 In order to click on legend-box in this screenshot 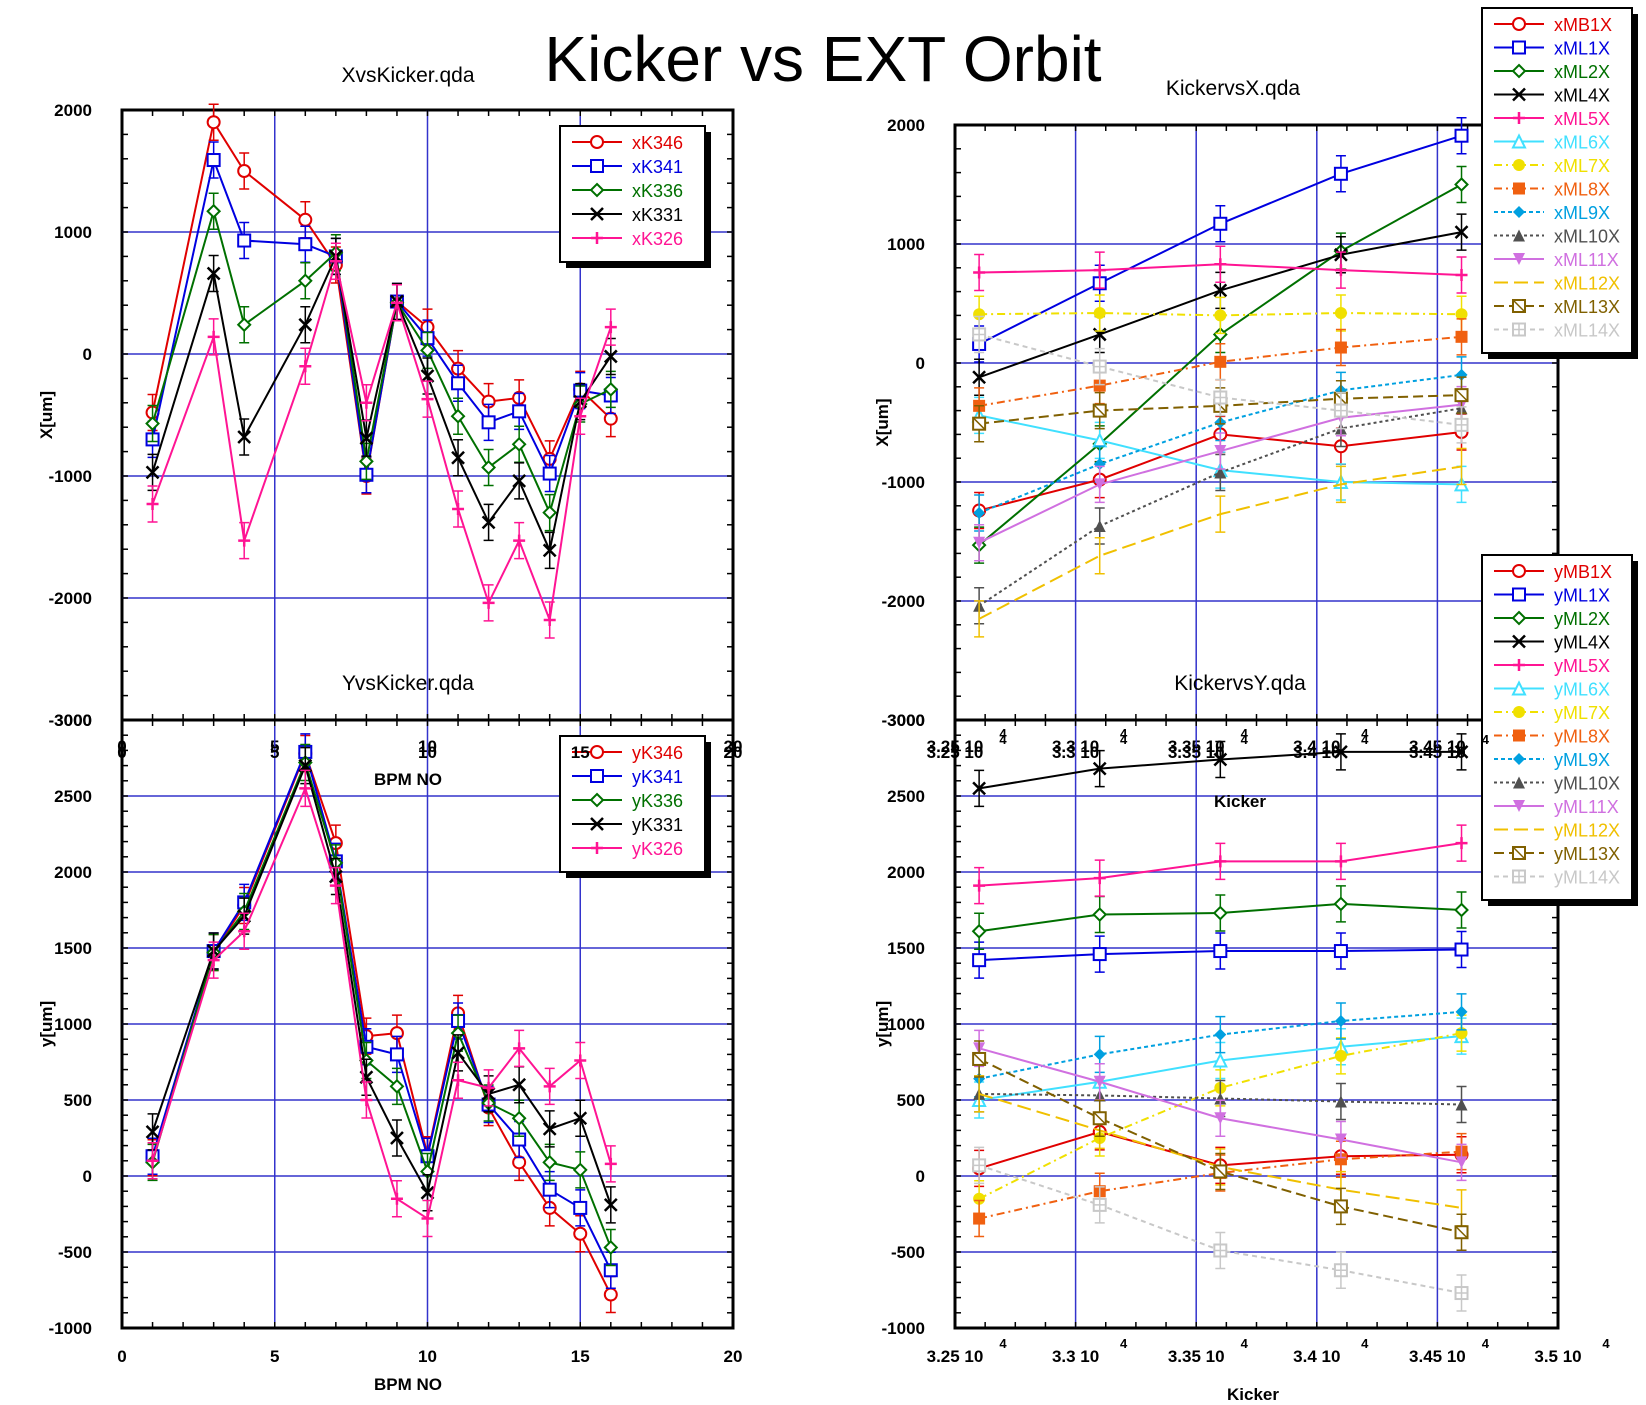, I will do `click(1557, 727)`.